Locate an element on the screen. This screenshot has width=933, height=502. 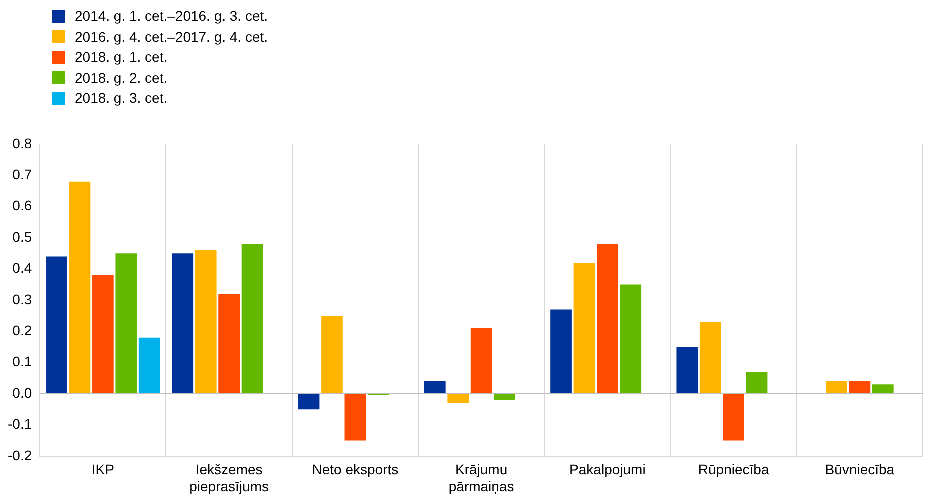
legend-label: 2016. g. 4. cet.–2017. g. 4. cet. is located at coordinates (171, 36).